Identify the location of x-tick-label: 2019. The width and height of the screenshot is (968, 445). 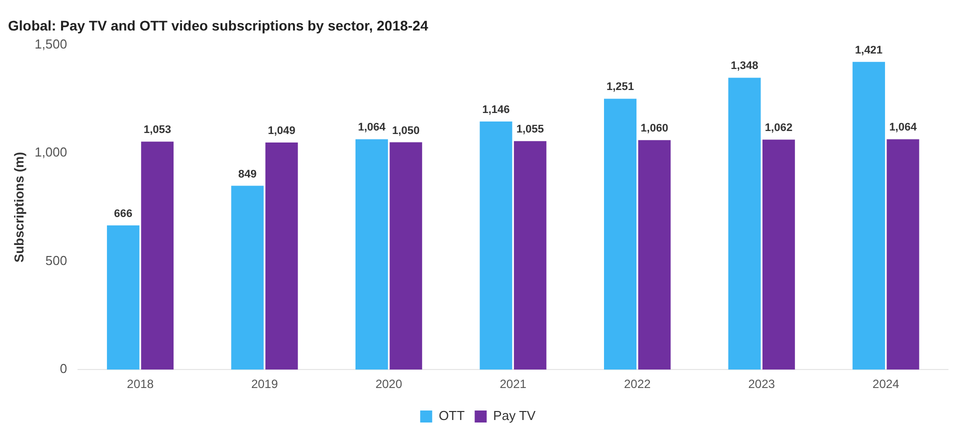
(264, 384).